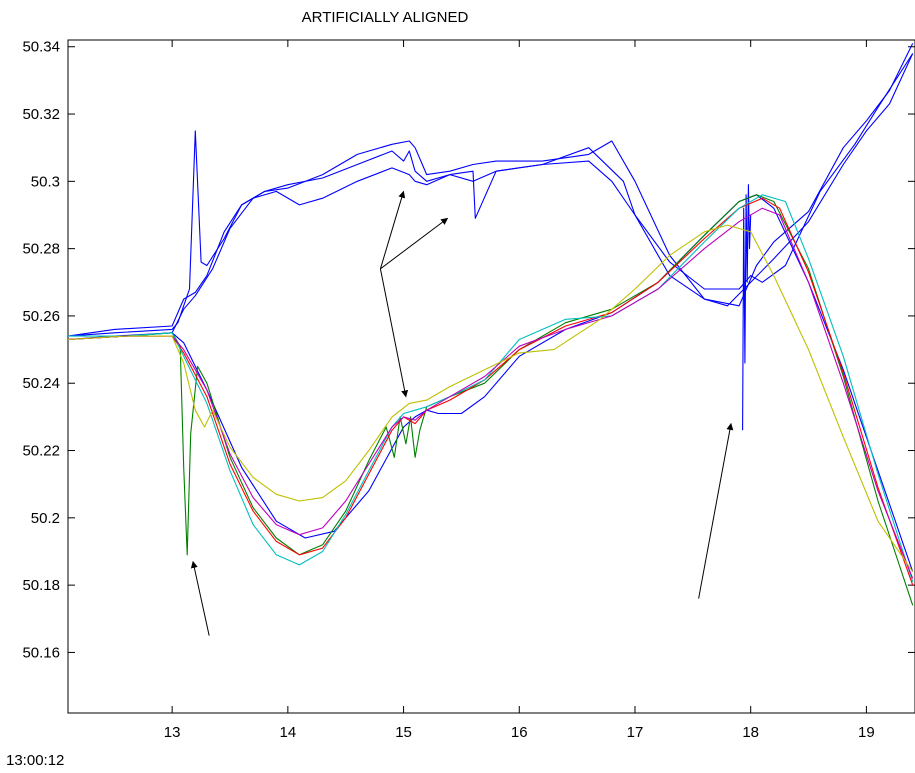 The height and width of the screenshot is (773, 915). I want to click on x-tick-label: 18, so click(750, 732).